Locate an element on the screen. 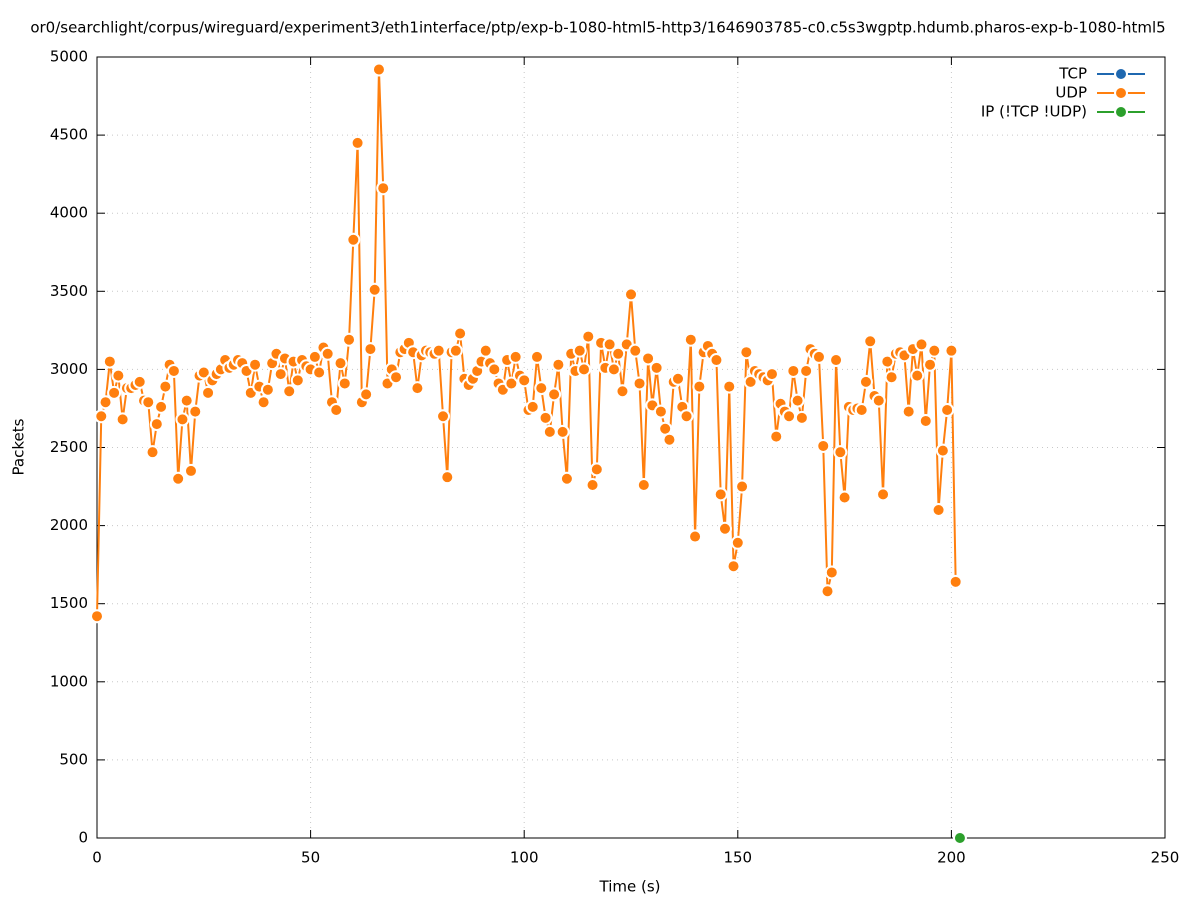  y-tick-label: 1500 is located at coordinates (69, 603).